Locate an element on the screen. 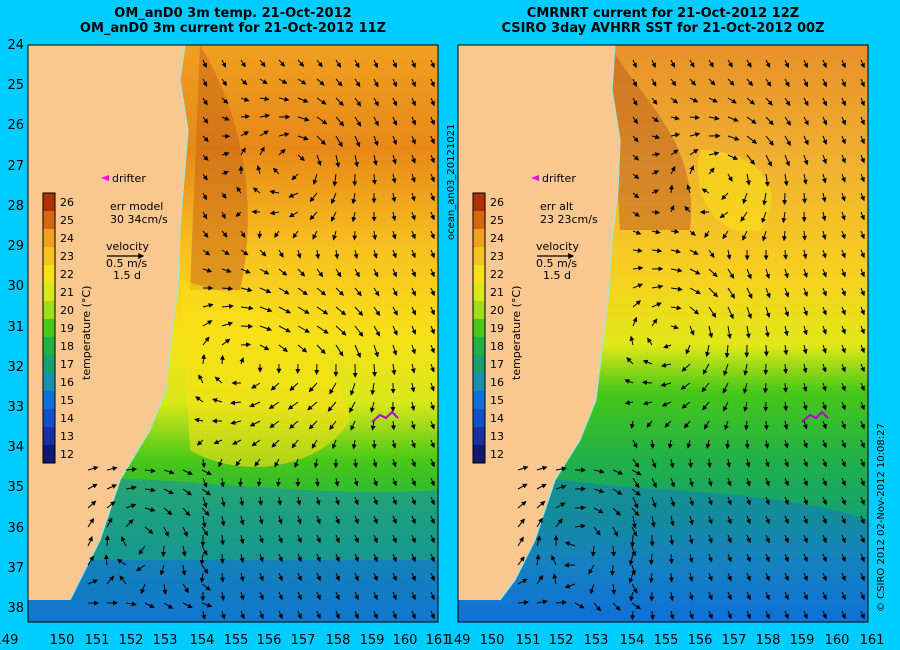 The height and width of the screenshot is (650, 900). drifter-marker-icon is located at coordinates (535, 178).